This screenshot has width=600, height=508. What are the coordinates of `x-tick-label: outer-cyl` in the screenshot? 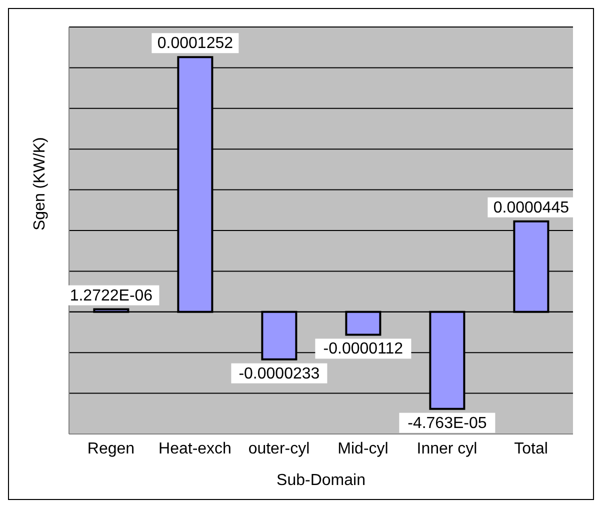 It's located at (279, 449).